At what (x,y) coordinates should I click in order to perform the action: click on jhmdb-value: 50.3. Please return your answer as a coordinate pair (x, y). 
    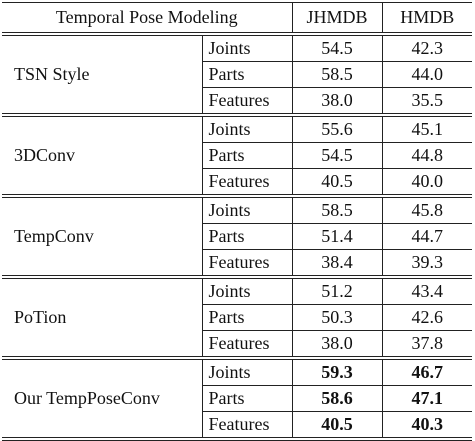
    Looking at the image, I should click on (337, 317).